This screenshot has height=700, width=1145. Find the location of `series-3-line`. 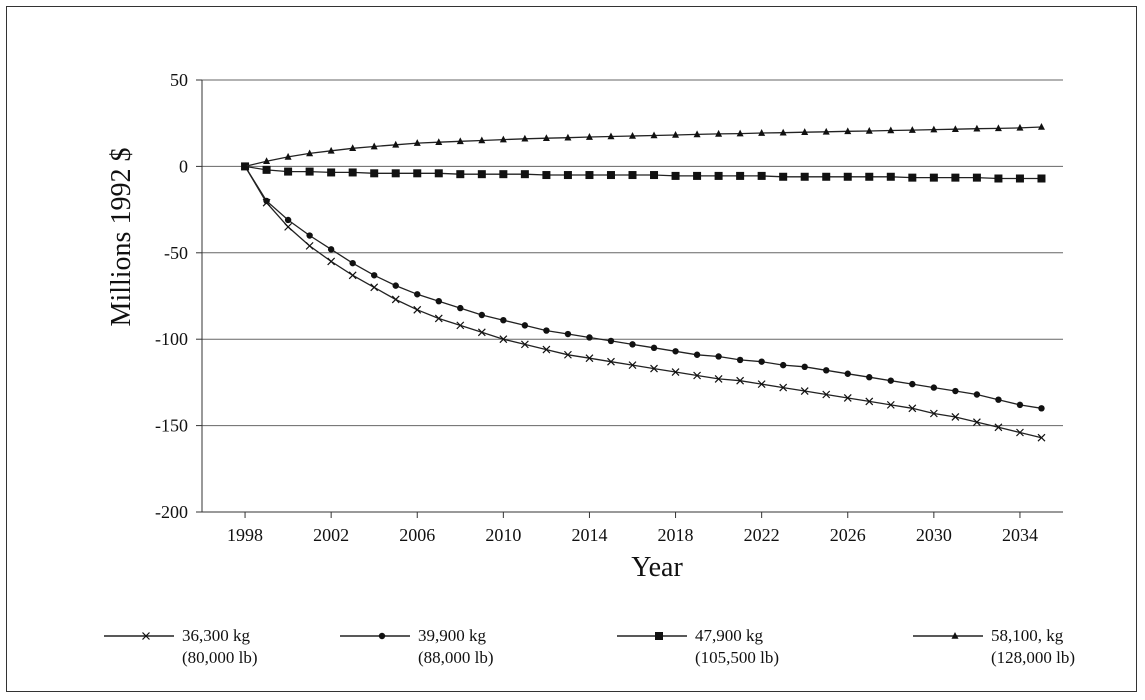

series-3-line is located at coordinates (643, 172).